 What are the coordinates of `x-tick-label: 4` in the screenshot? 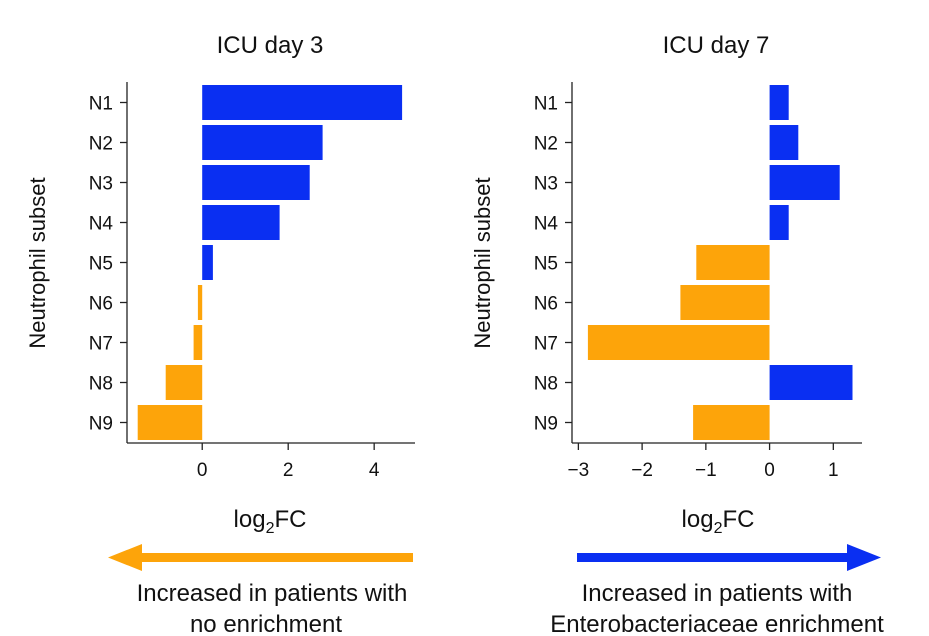 It's located at (374, 470).